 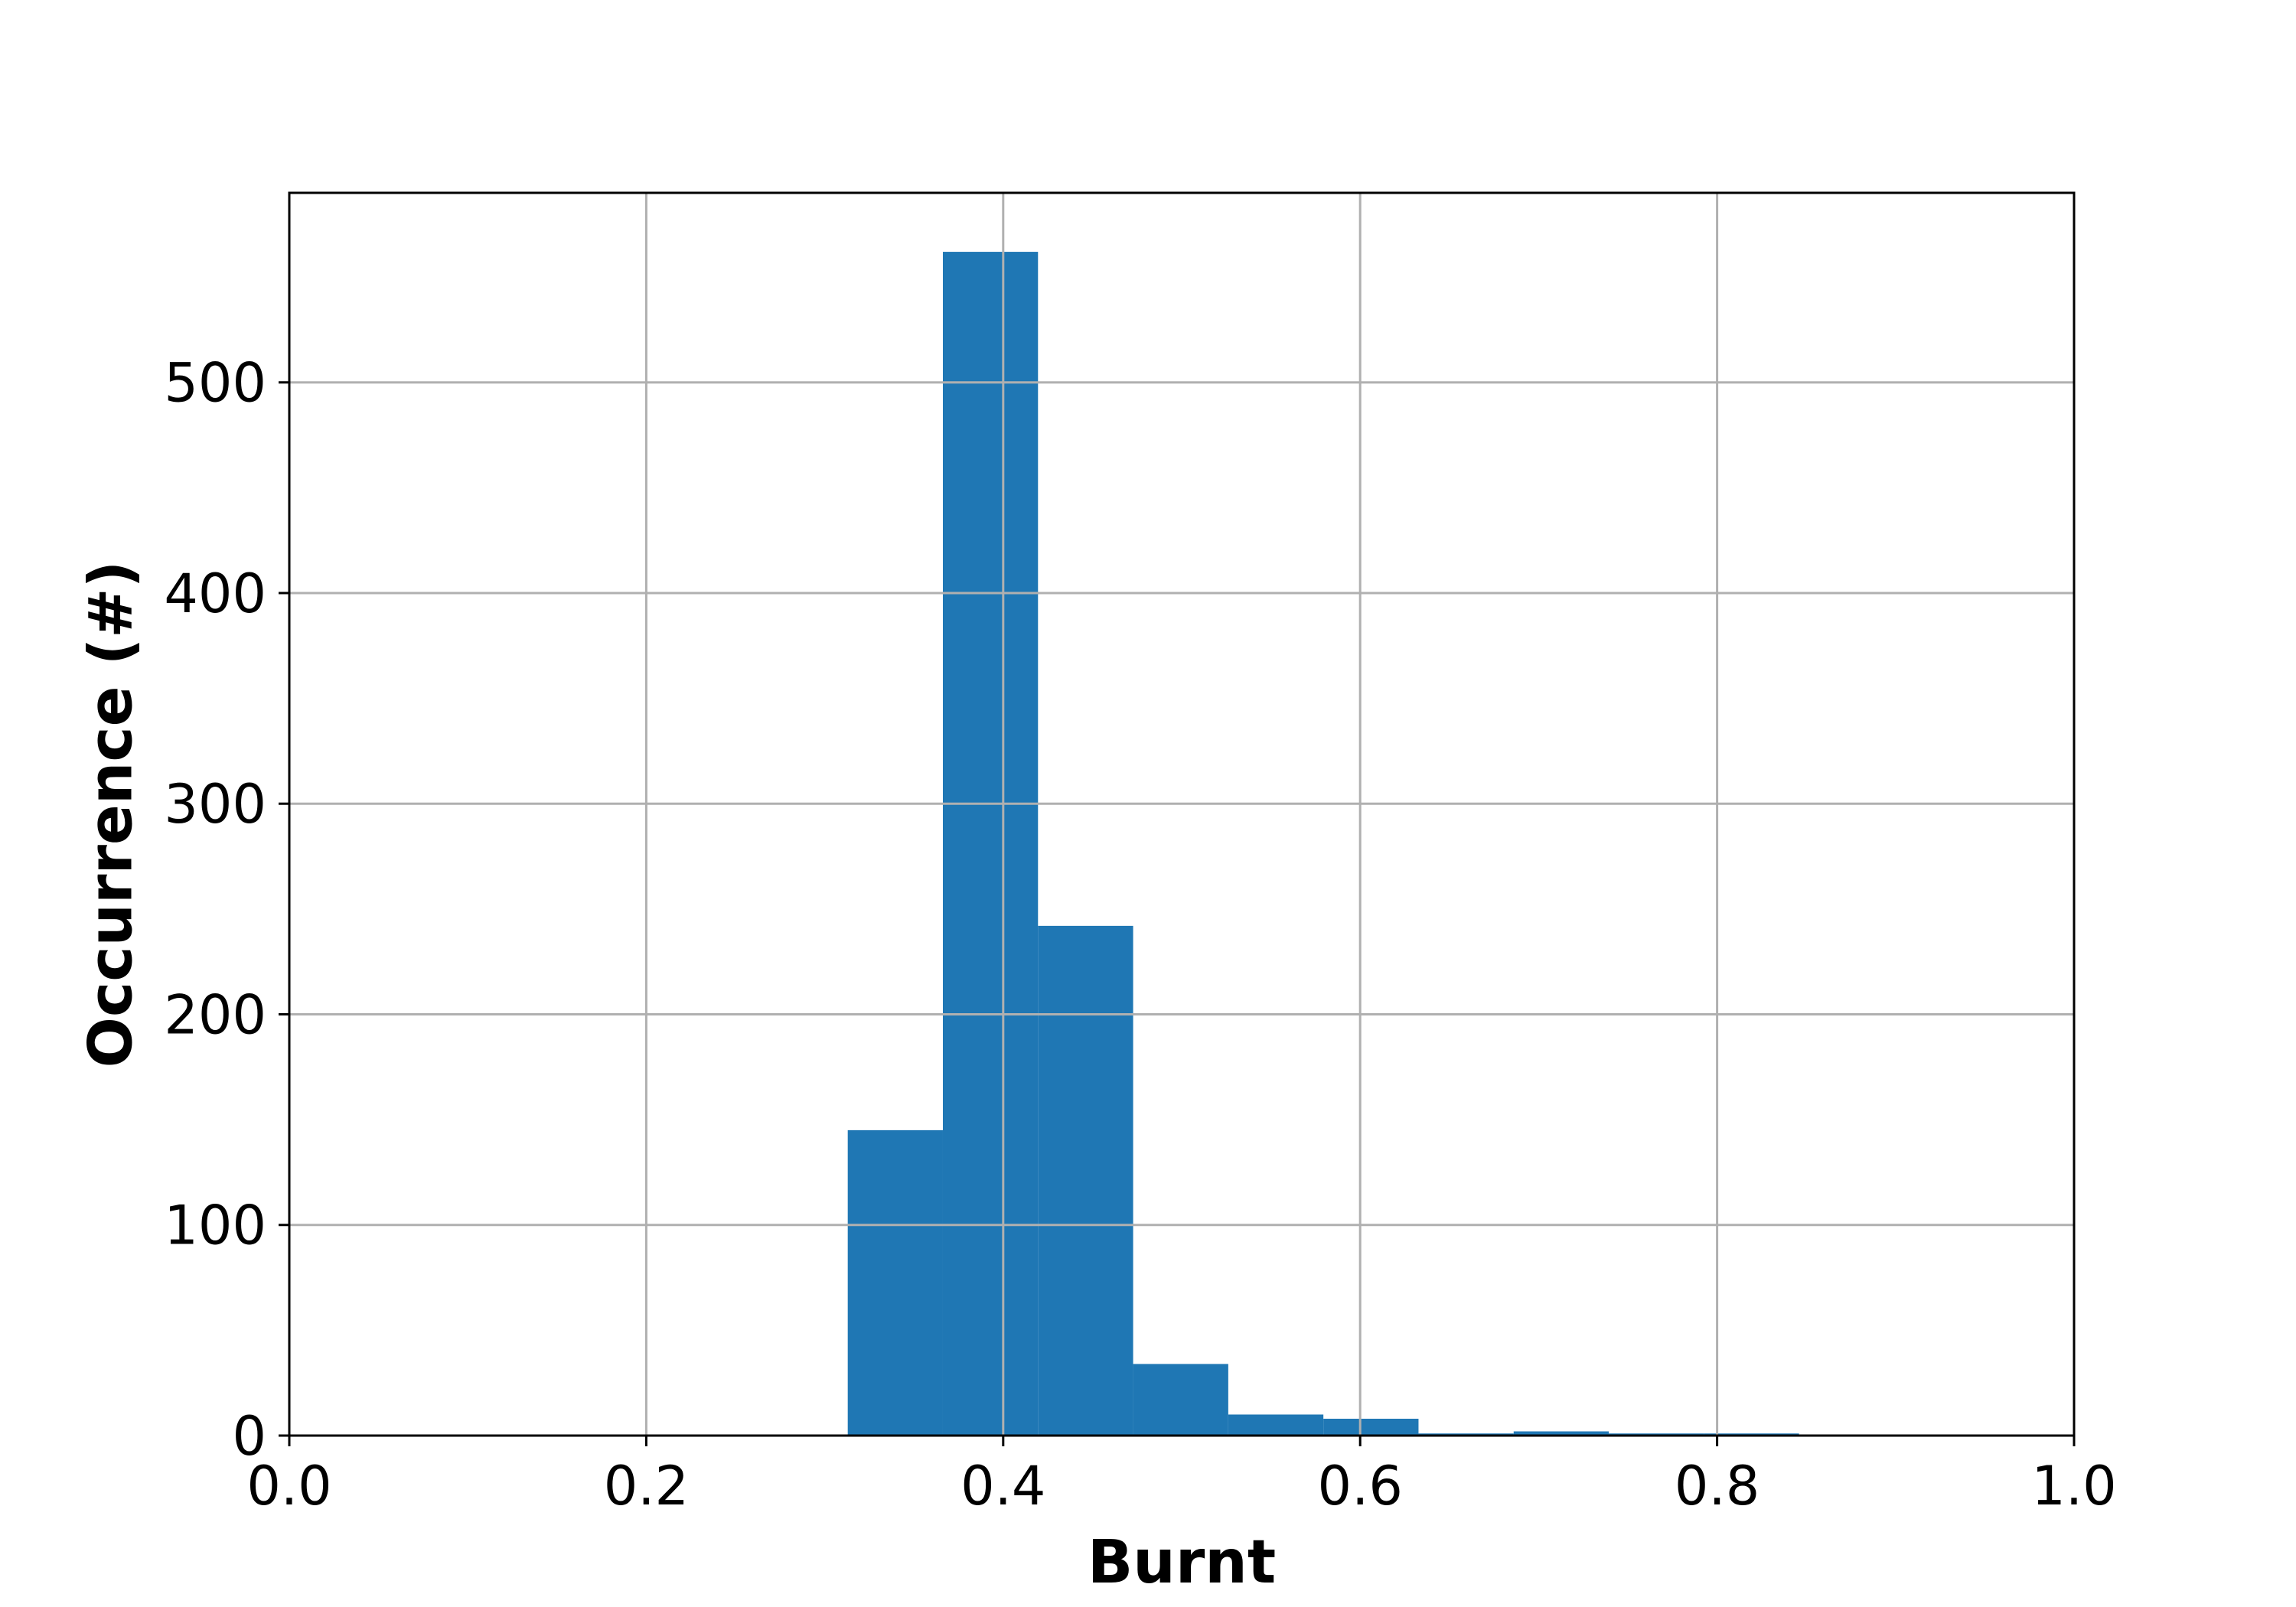 What do you see at coordinates (1717, 1486) in the screenshot?
I see `x-tick-label: 0.8` at bounding box center [1717, 1486].